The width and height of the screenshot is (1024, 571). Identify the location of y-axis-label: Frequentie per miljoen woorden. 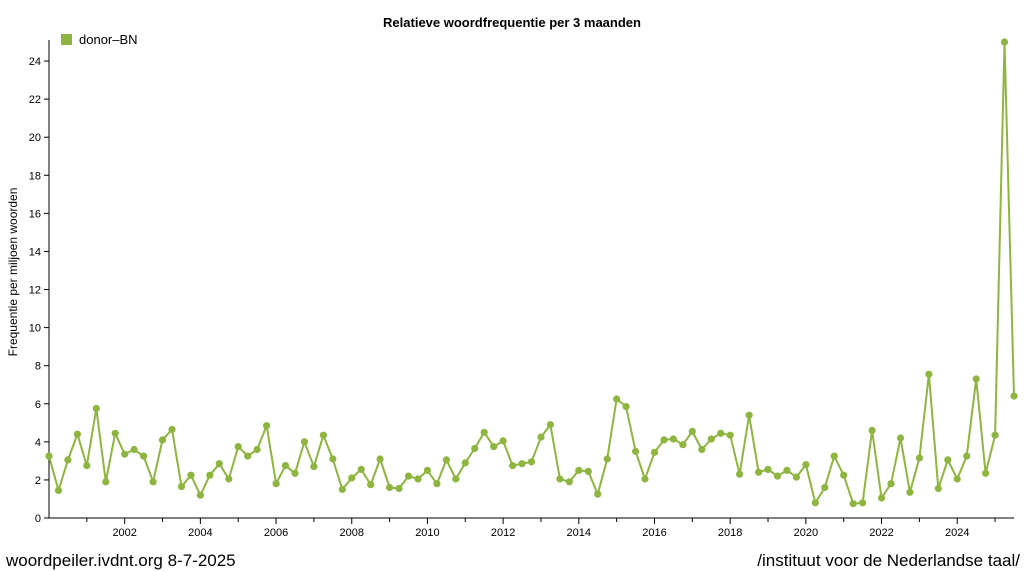
(13, 272).